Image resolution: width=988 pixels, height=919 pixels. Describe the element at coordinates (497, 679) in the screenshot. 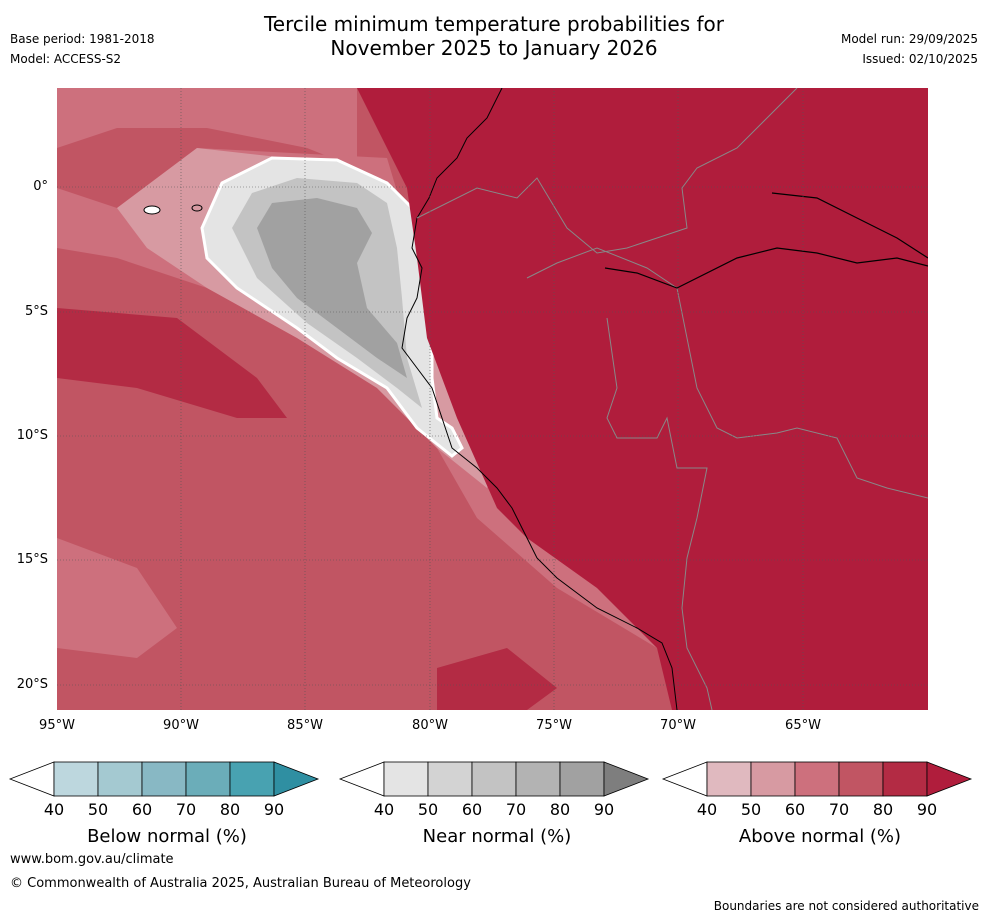

I see `contour-80-south` at that location.